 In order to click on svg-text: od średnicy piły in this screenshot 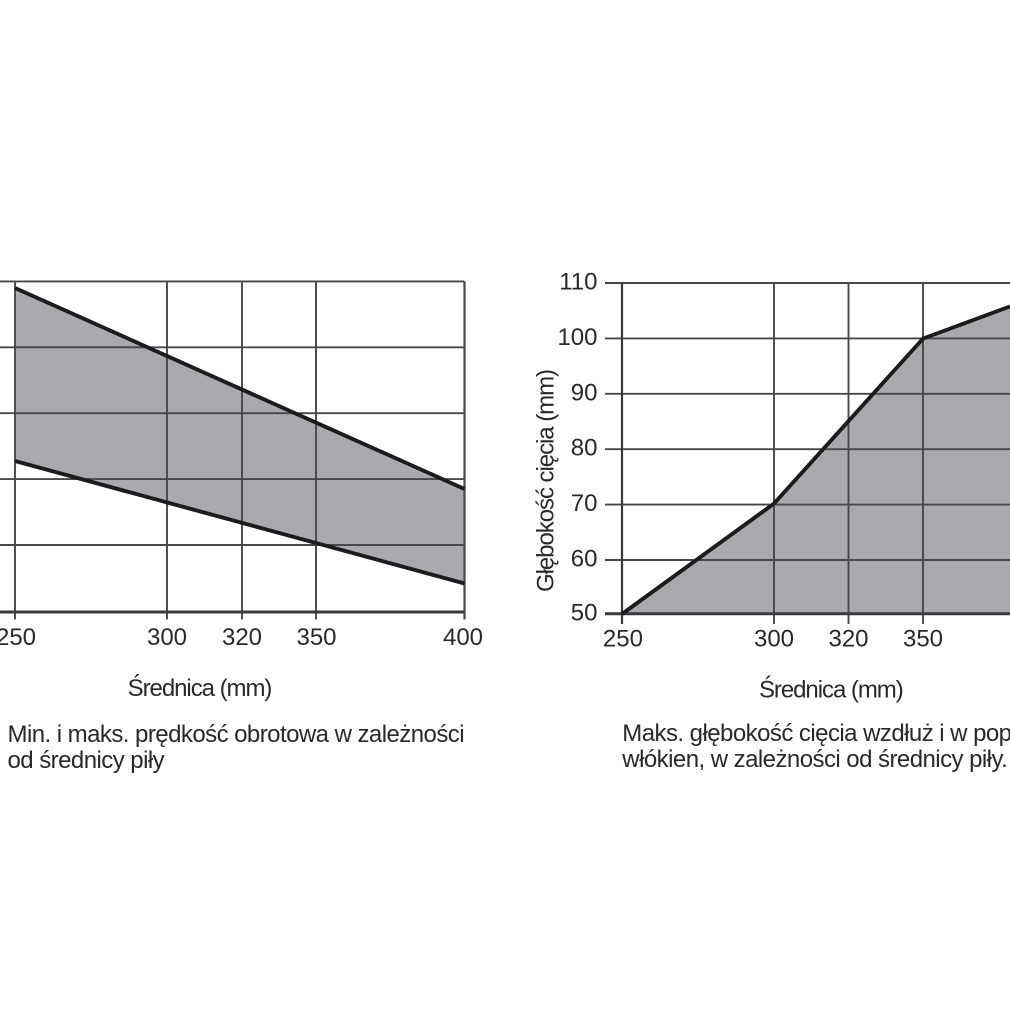, I will do `click(86, 760)`.